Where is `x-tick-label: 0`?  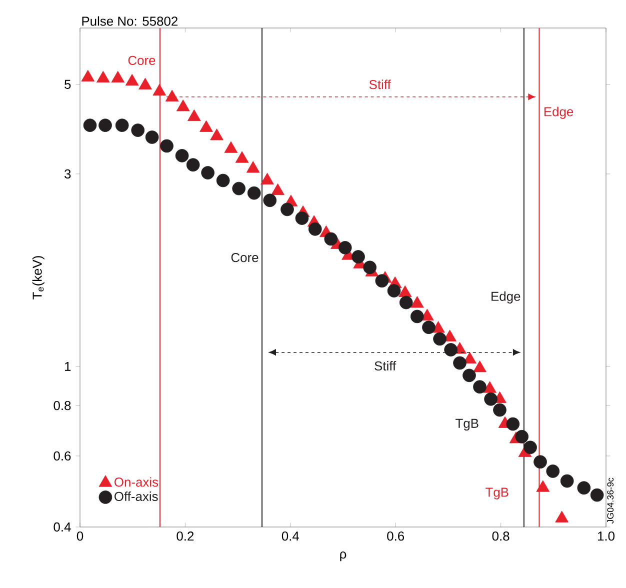
x-tick-label: 0 is located at coordinates (80, 536).